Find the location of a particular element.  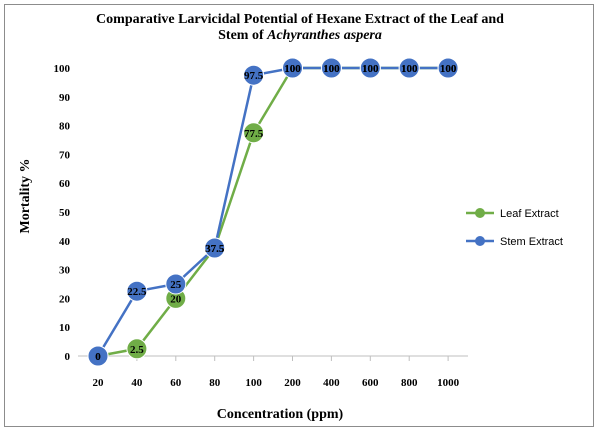

leaf-extract-legend-label: Leaf Extract is located at coordinates (529, 214).